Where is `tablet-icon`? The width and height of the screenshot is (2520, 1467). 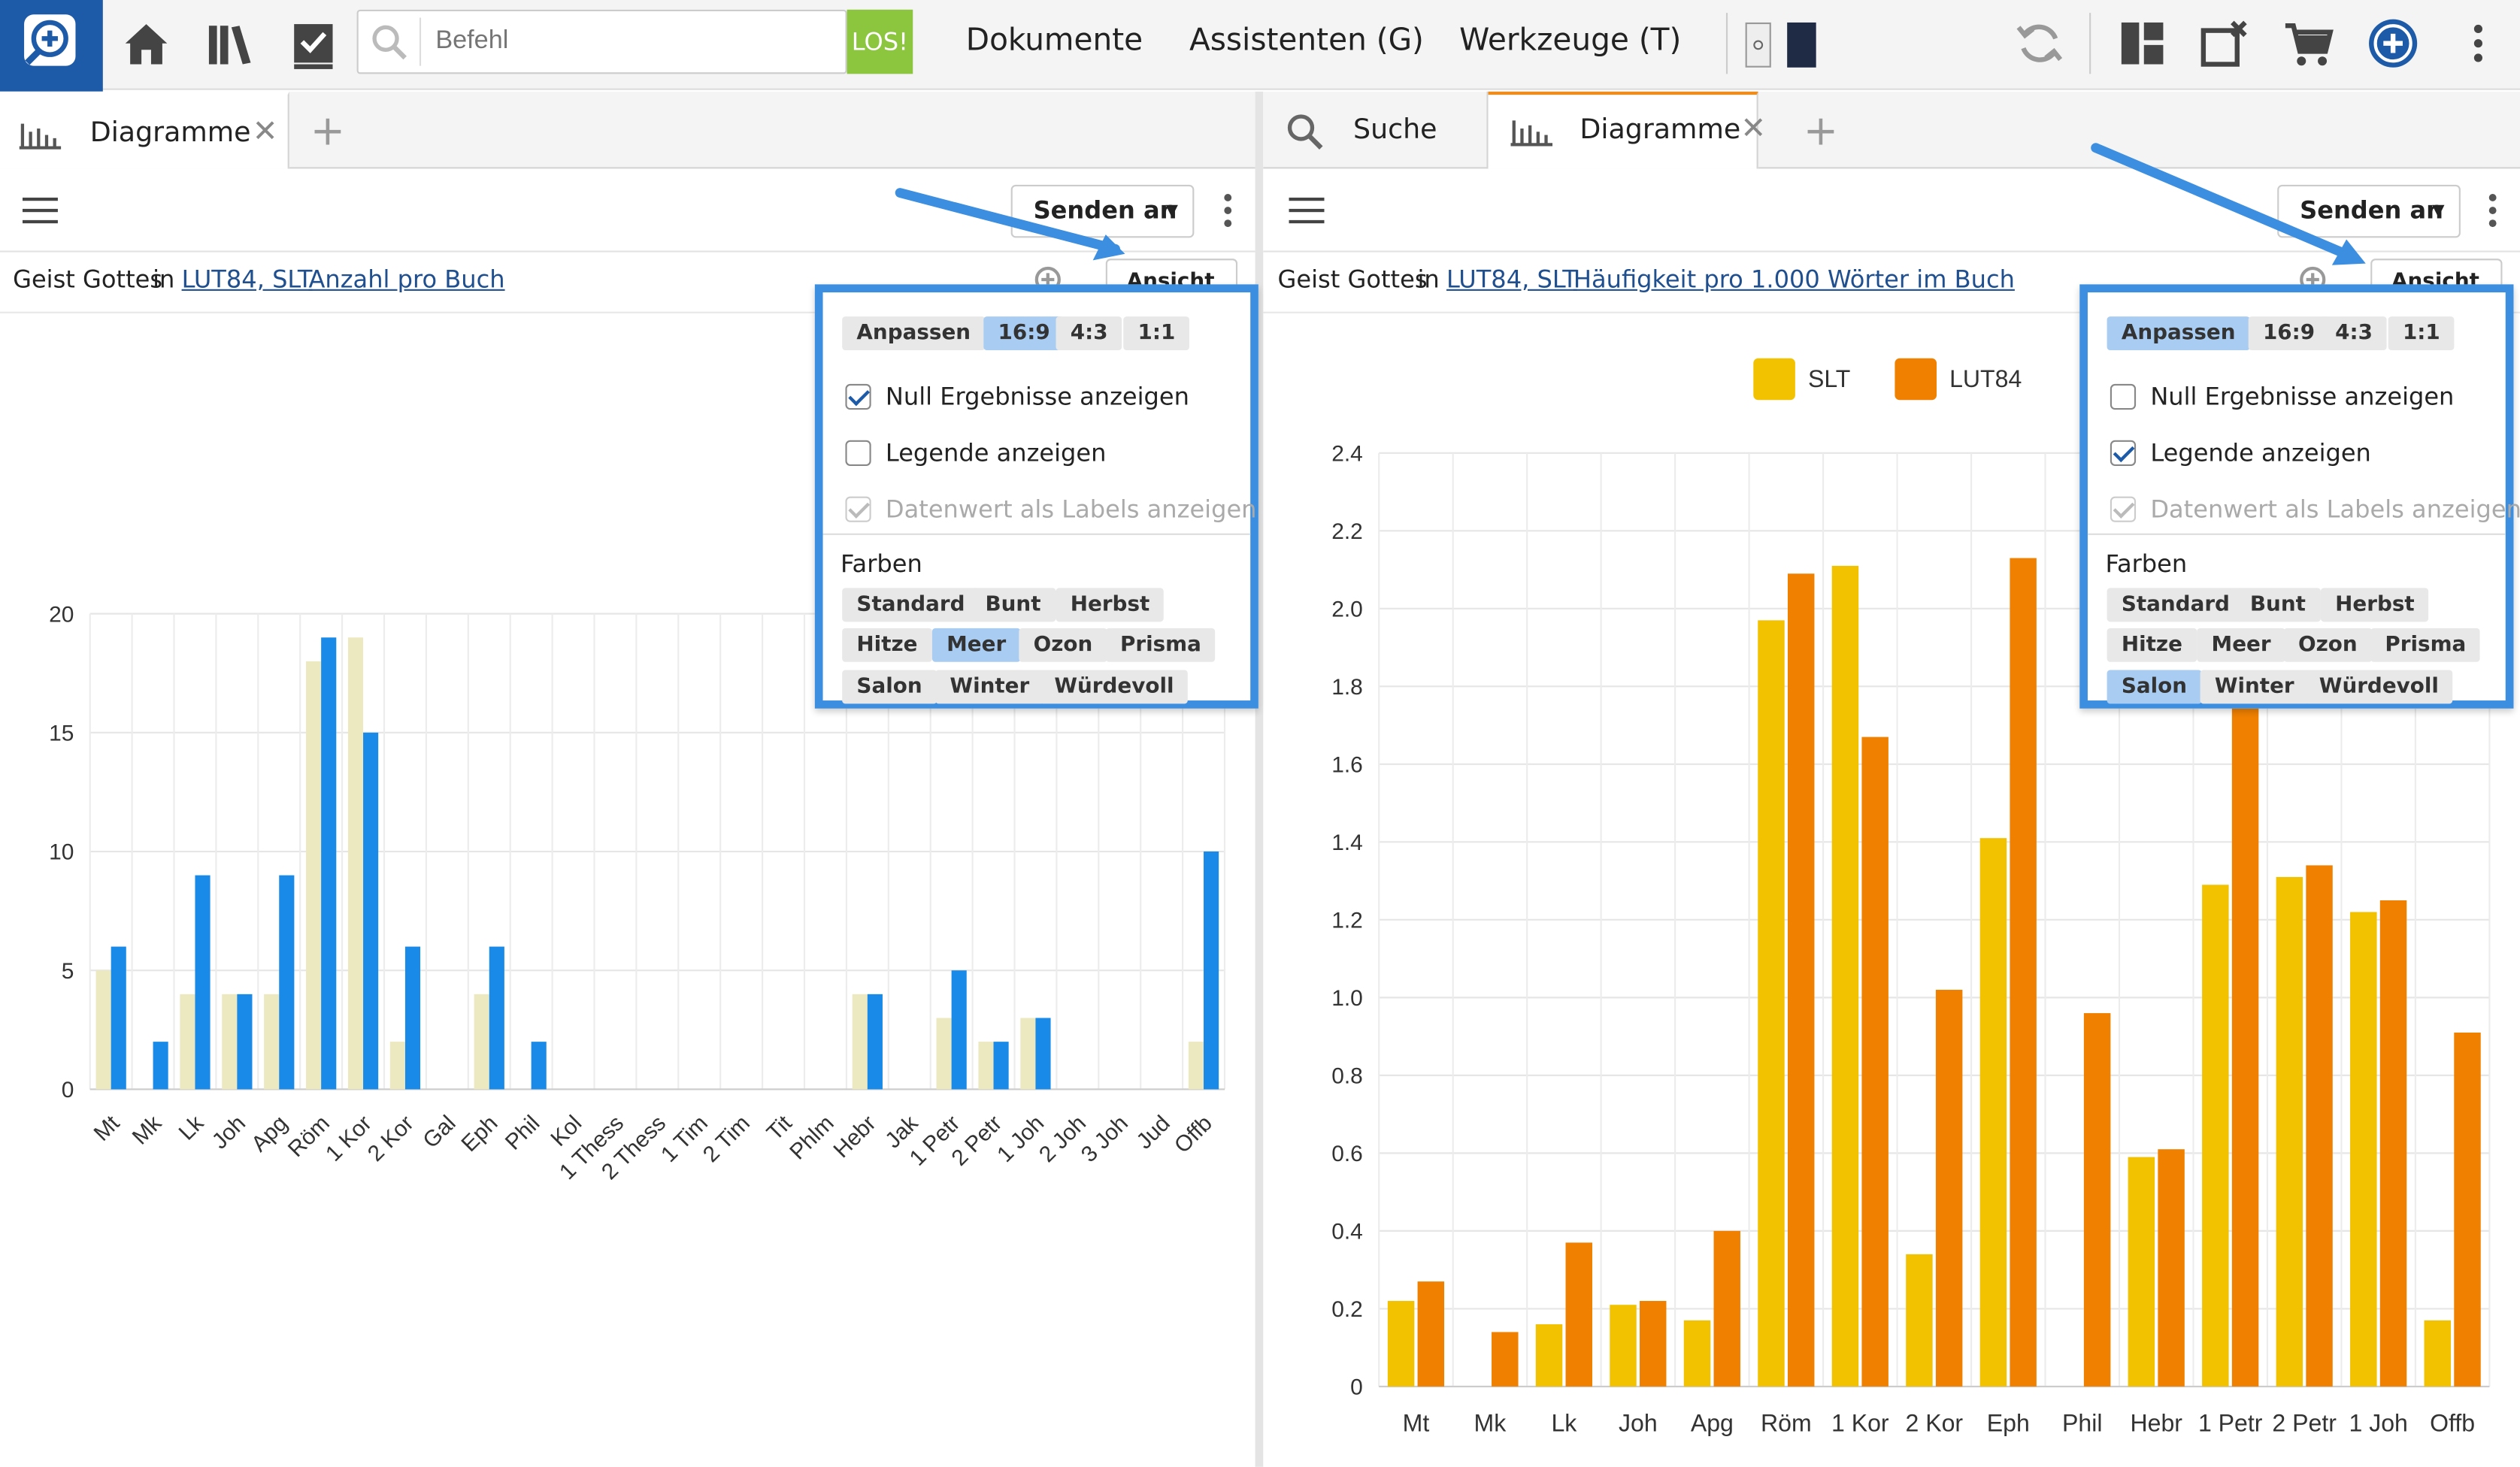
tablet-icon is located at coordinates (1801, 45).